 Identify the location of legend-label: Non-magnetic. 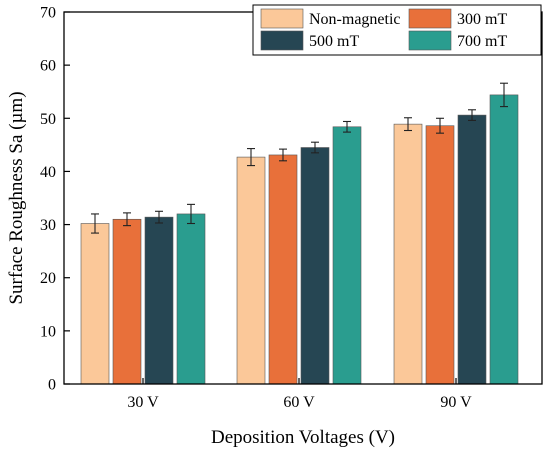
(355, 19).